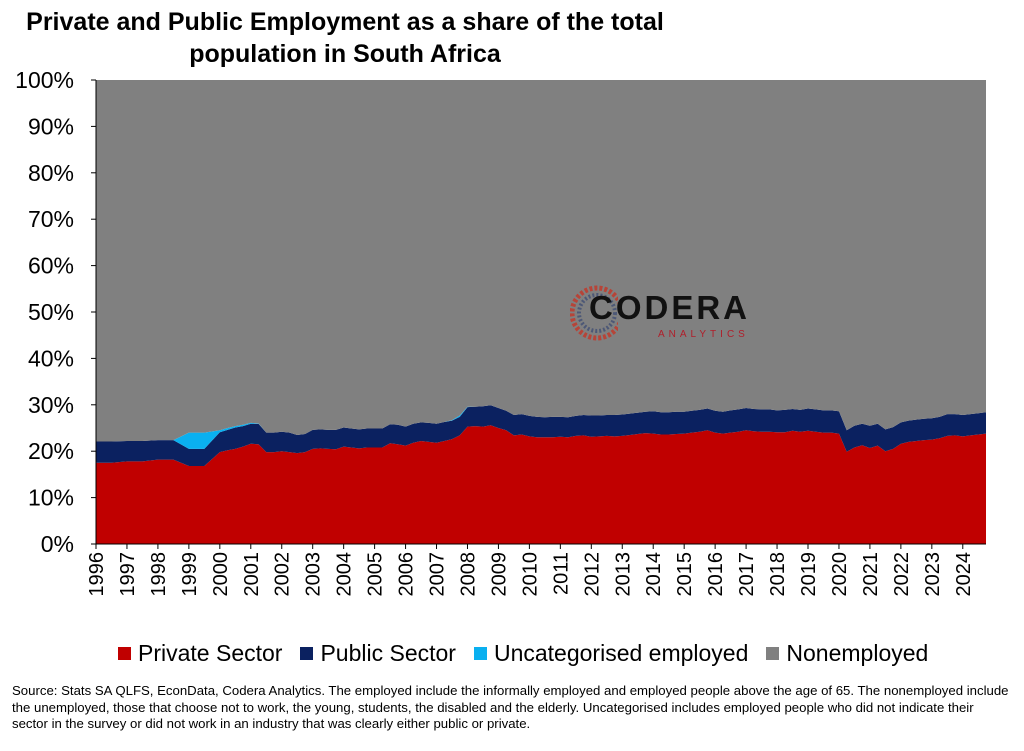 This screenshot has height=751, width=1024. What do you see at coordinates (541, 484) in the screenshot?
I see `area-private-sector` at bounding box center [541, 484].